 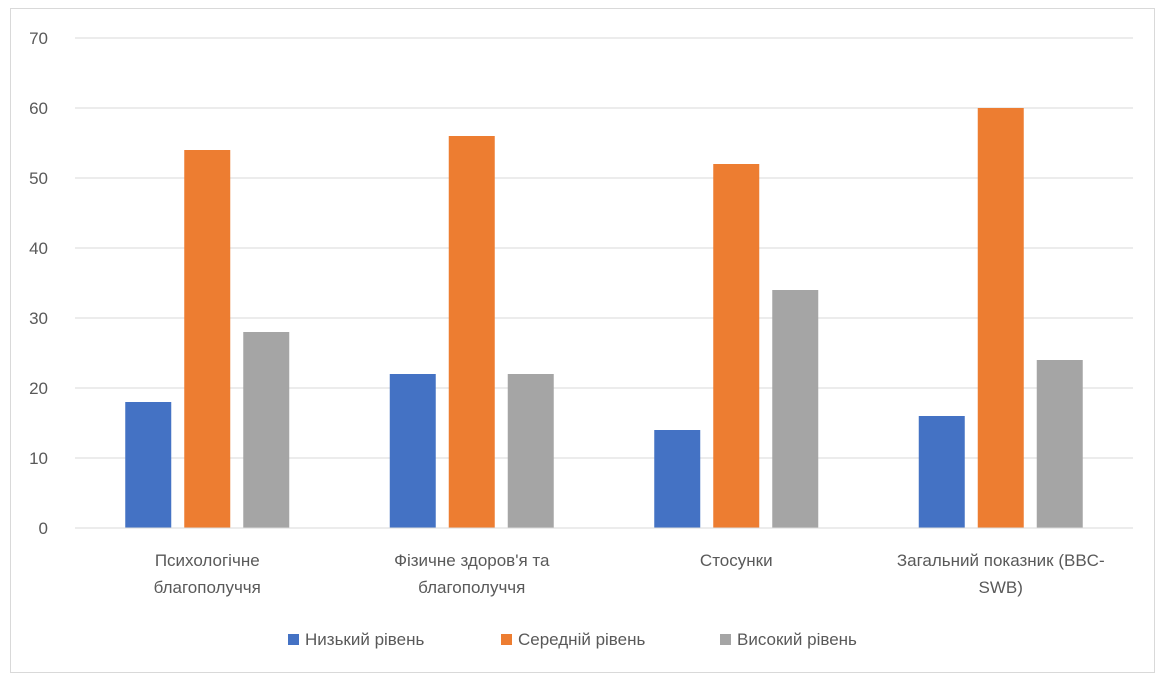 What do you see at coordinates (797, 639) in the screenshot?
I see `legend-label: Високий рівень` at bounding box center [797, 639].